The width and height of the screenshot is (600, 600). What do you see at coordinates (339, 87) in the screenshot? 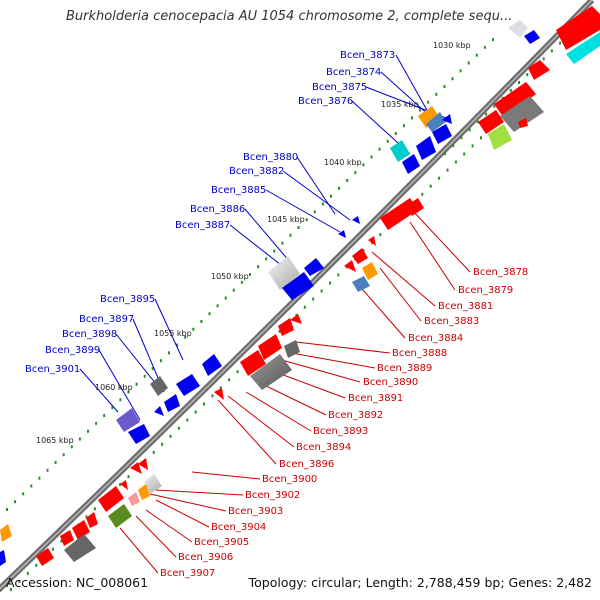
I see `gene-label: Bcen_3875` at bounding box center [339, 87].